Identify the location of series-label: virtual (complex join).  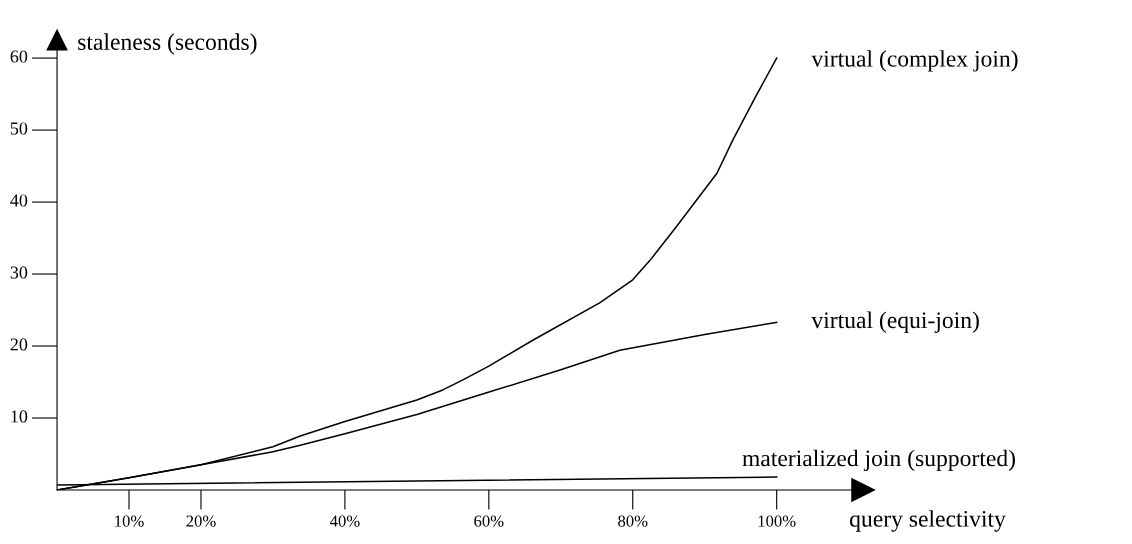
(914, 61).